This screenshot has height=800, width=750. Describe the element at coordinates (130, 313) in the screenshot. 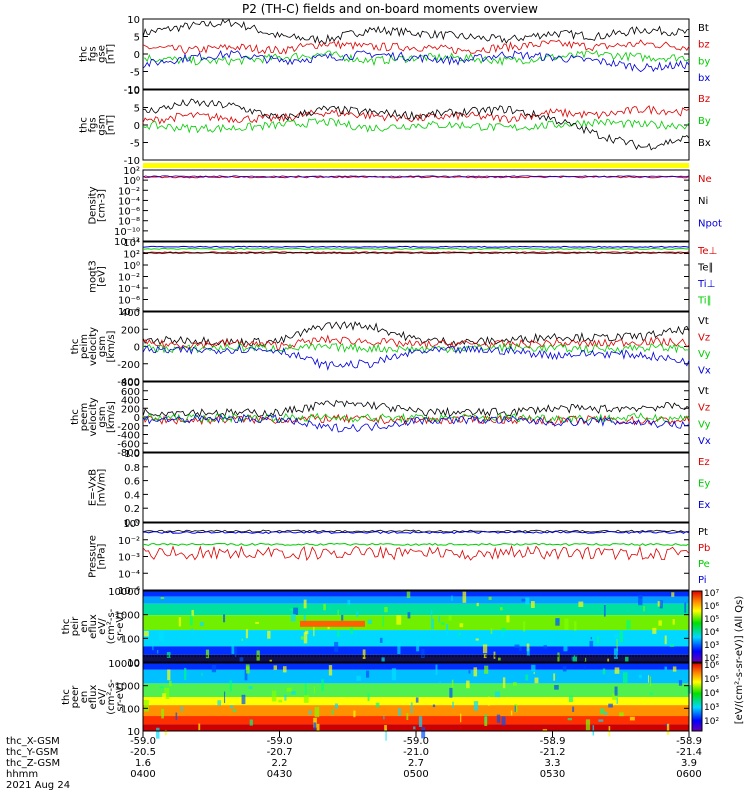

I see `y-tick-label: 400` at that location.